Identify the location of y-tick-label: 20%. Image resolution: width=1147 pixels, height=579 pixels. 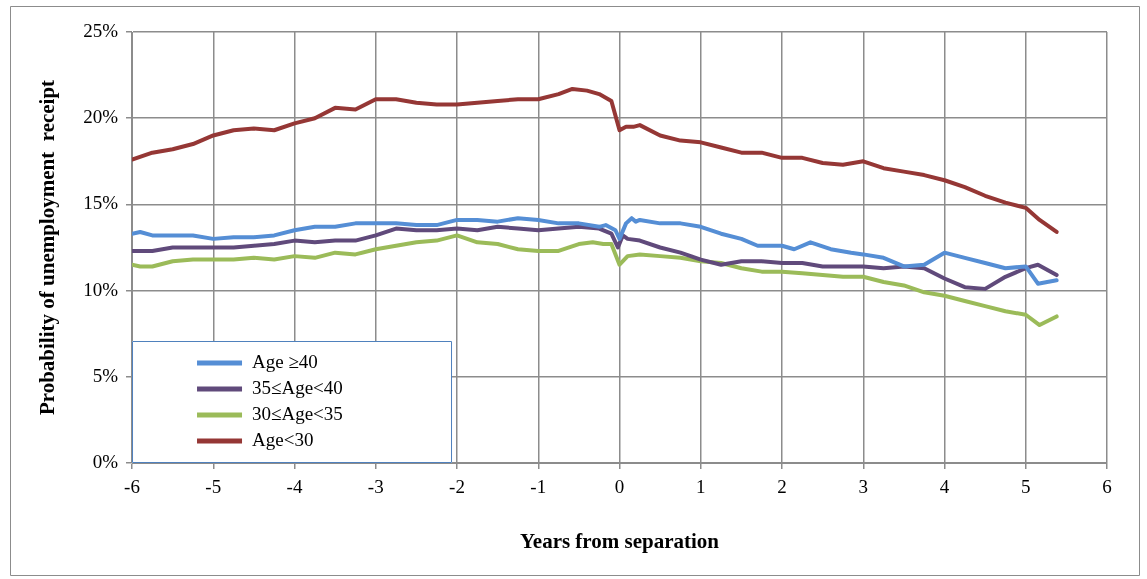
(101, 117).